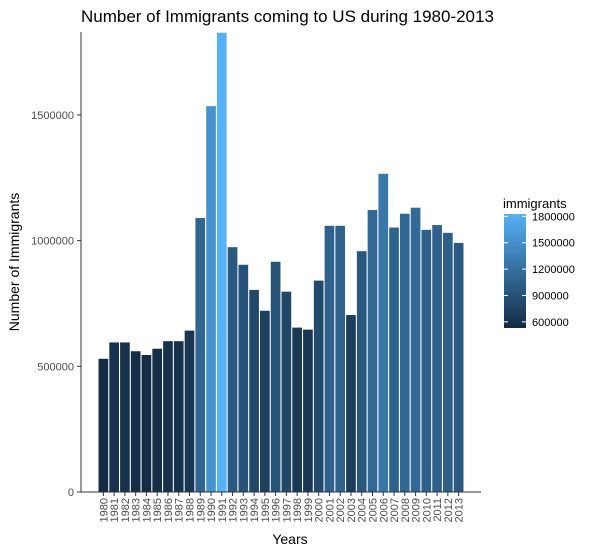 The height and width of the screenshot is (551, 593). I want to click on bar-2008, so click(404, 353).